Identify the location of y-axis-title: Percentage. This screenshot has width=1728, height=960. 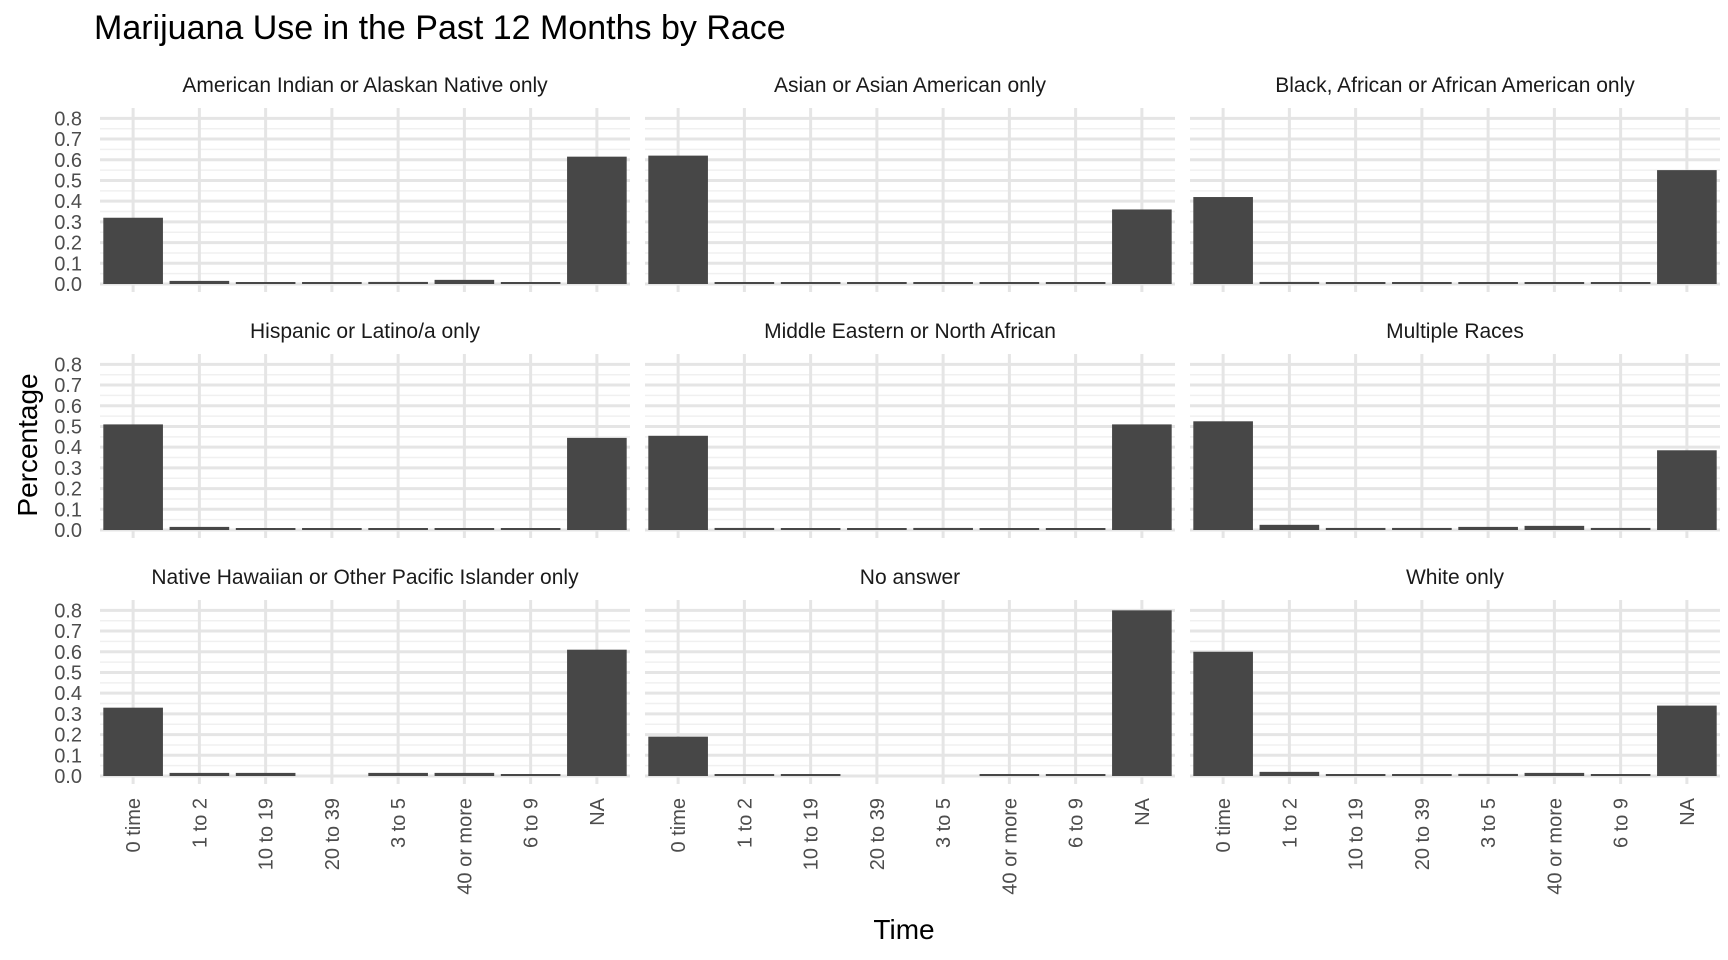
(27, 444).